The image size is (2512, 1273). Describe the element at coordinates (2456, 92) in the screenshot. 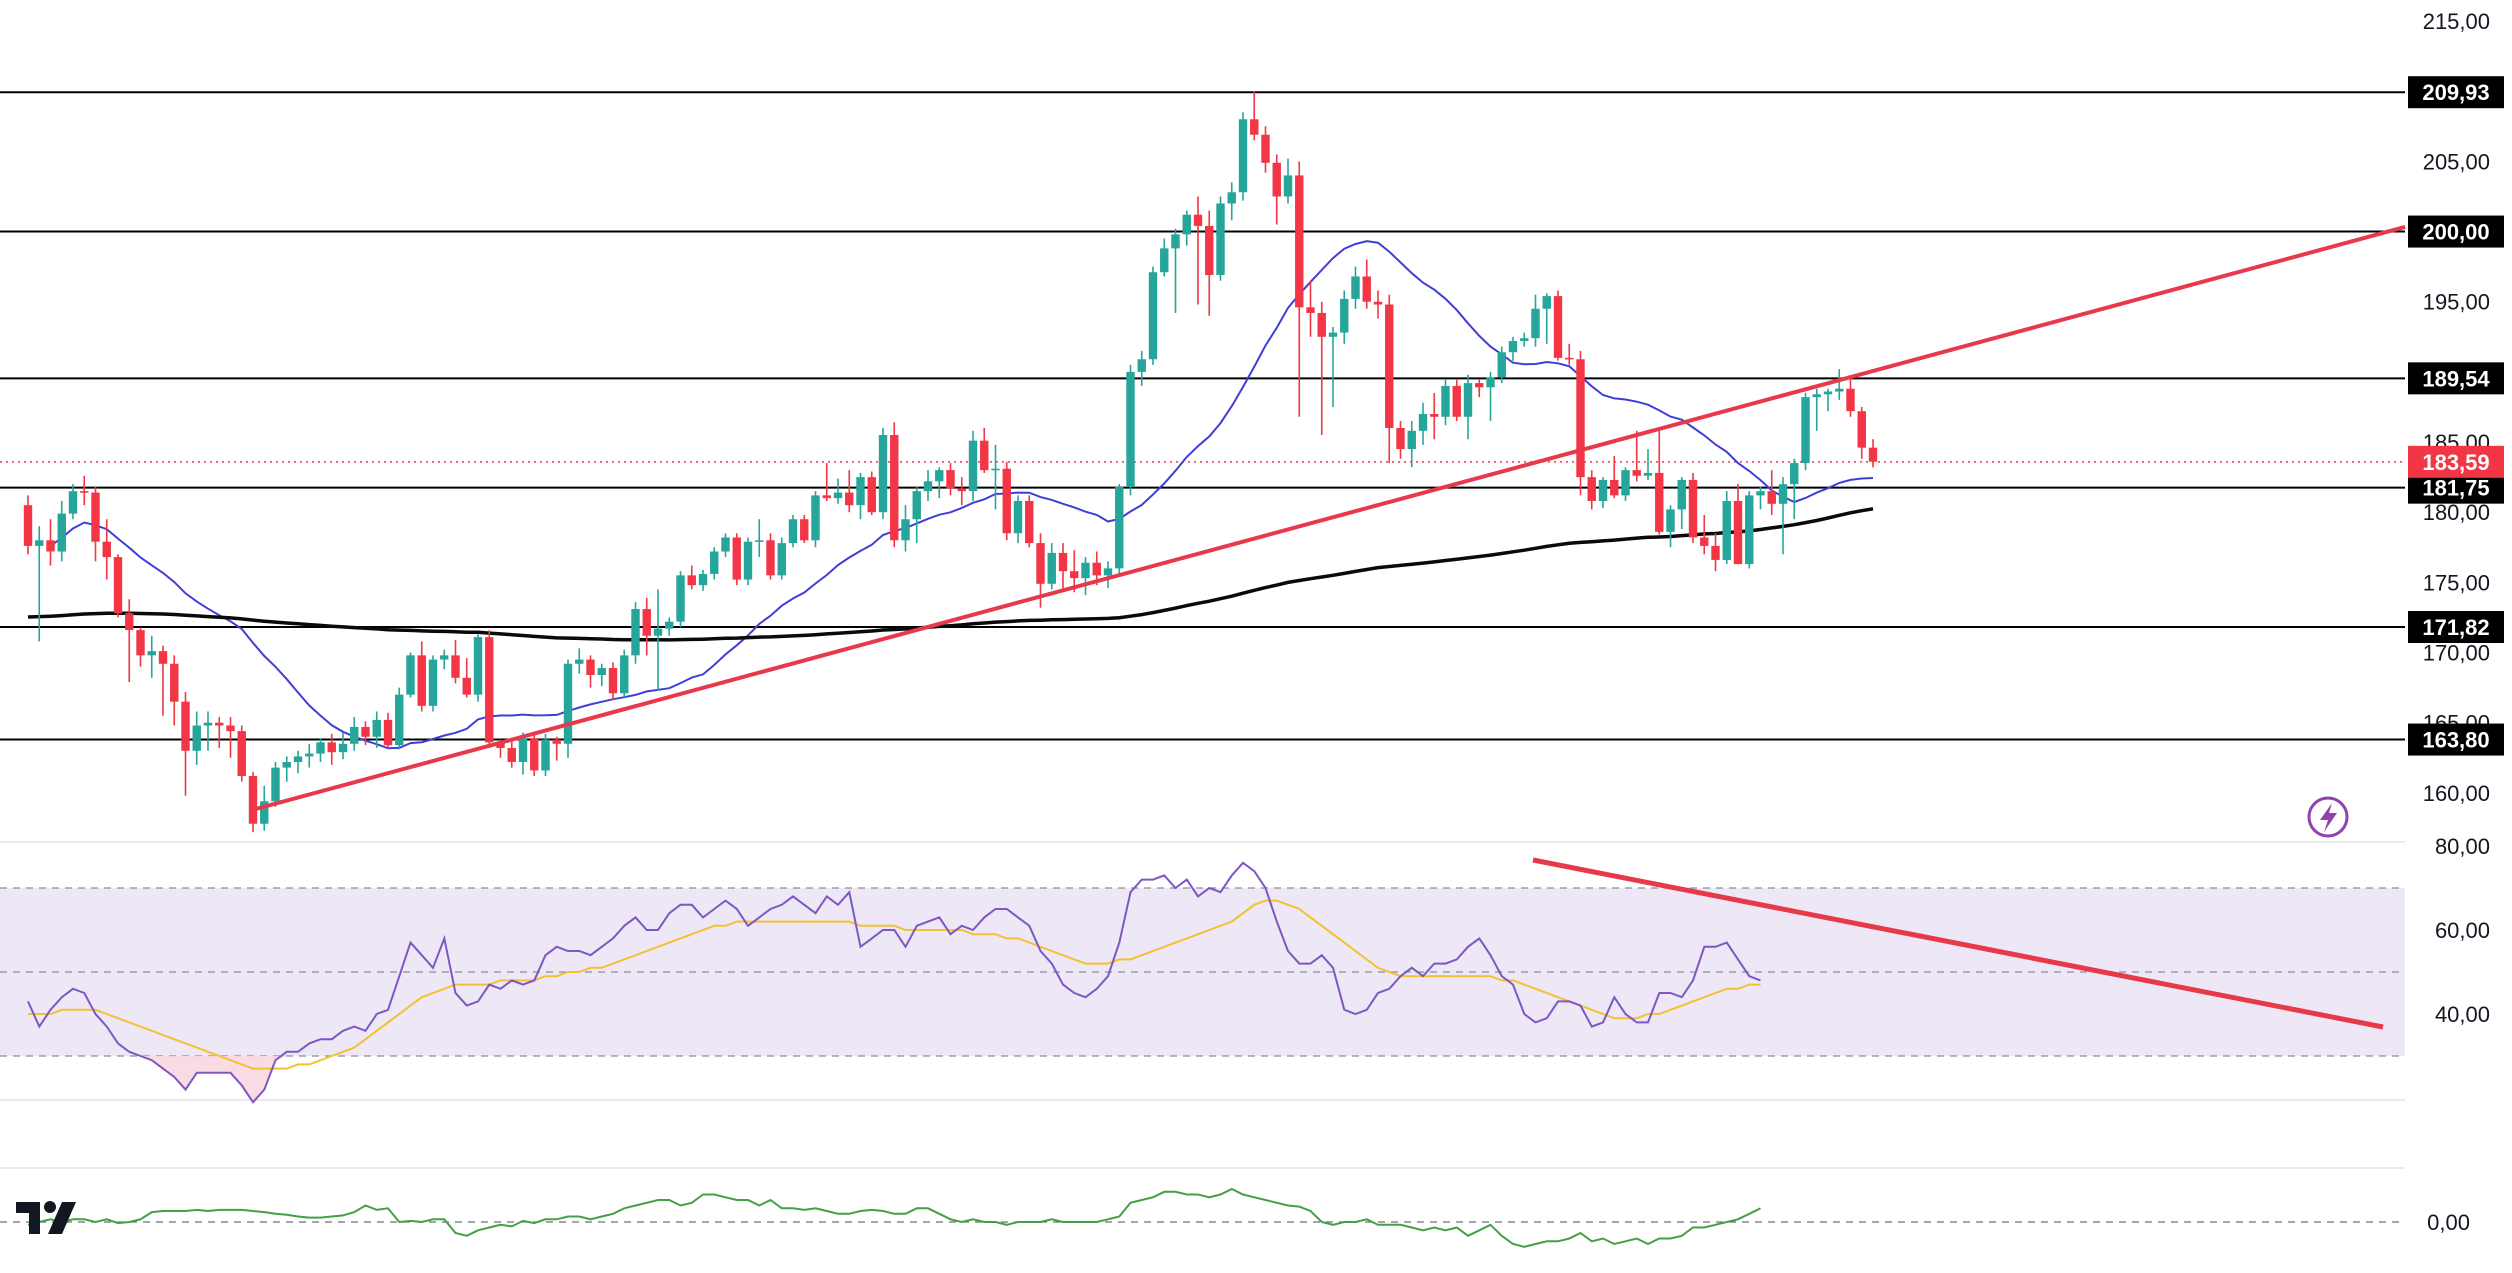

I see `level-price-tag: 209,93` at that location.